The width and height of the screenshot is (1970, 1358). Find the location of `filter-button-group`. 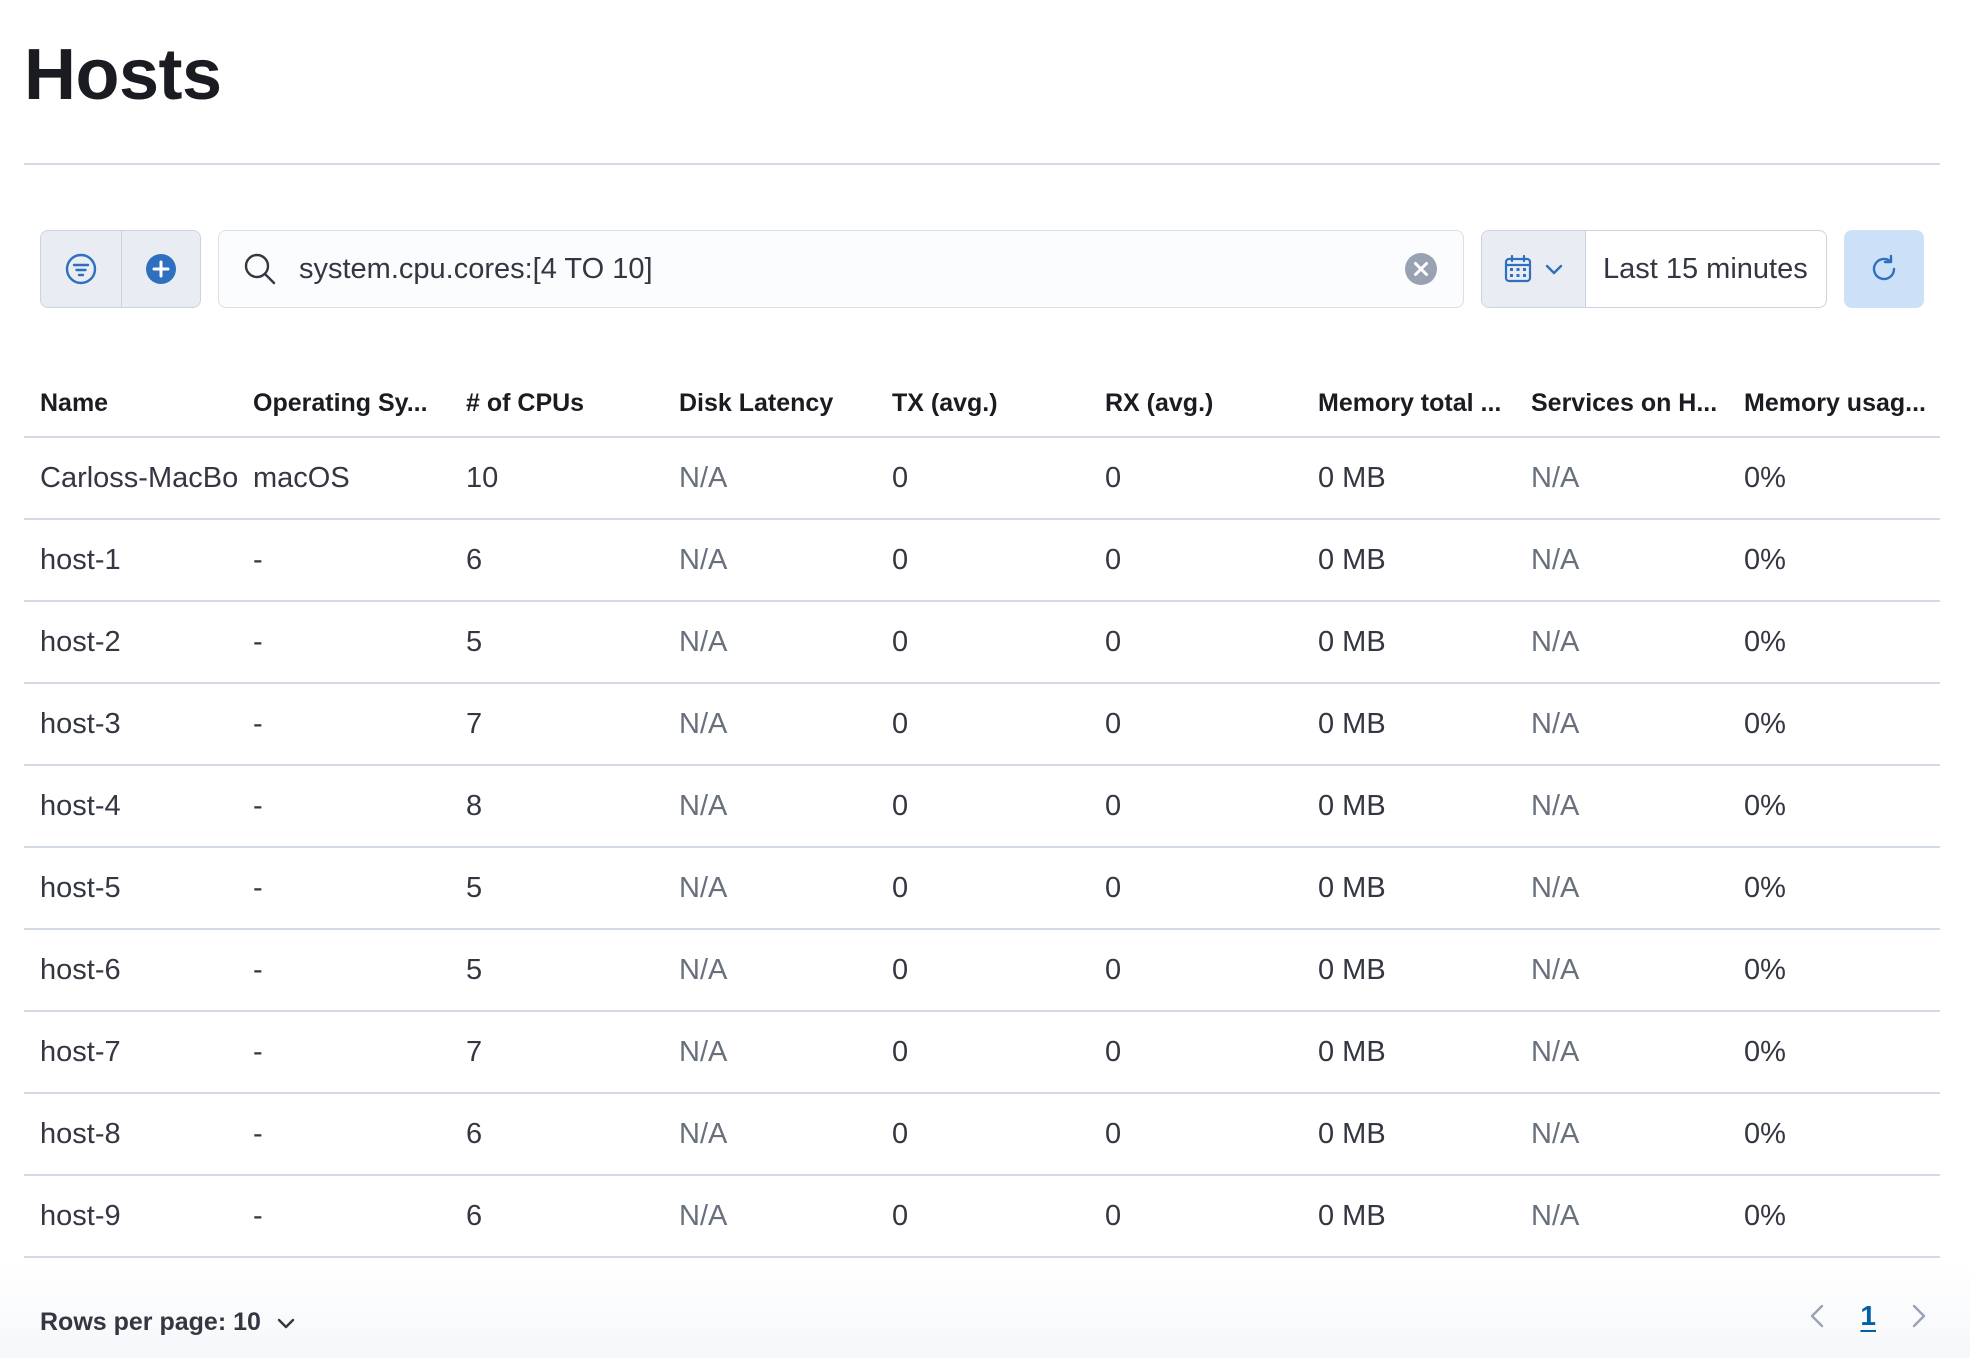

filter-button-group is located at coordinates (120, 269).